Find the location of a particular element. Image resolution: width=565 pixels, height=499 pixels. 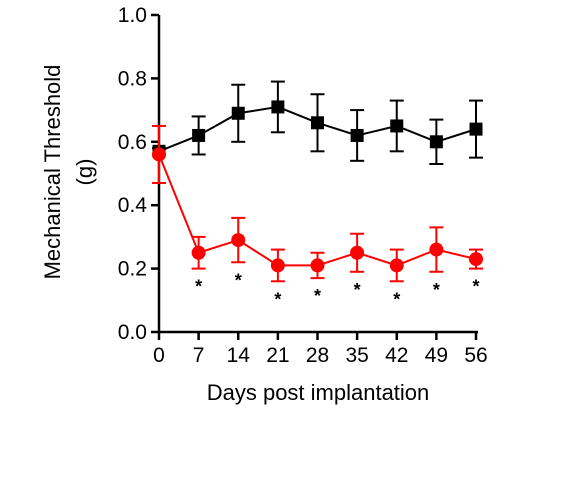

y-tick-label: 0.8 is located at coordinates (132, 78).